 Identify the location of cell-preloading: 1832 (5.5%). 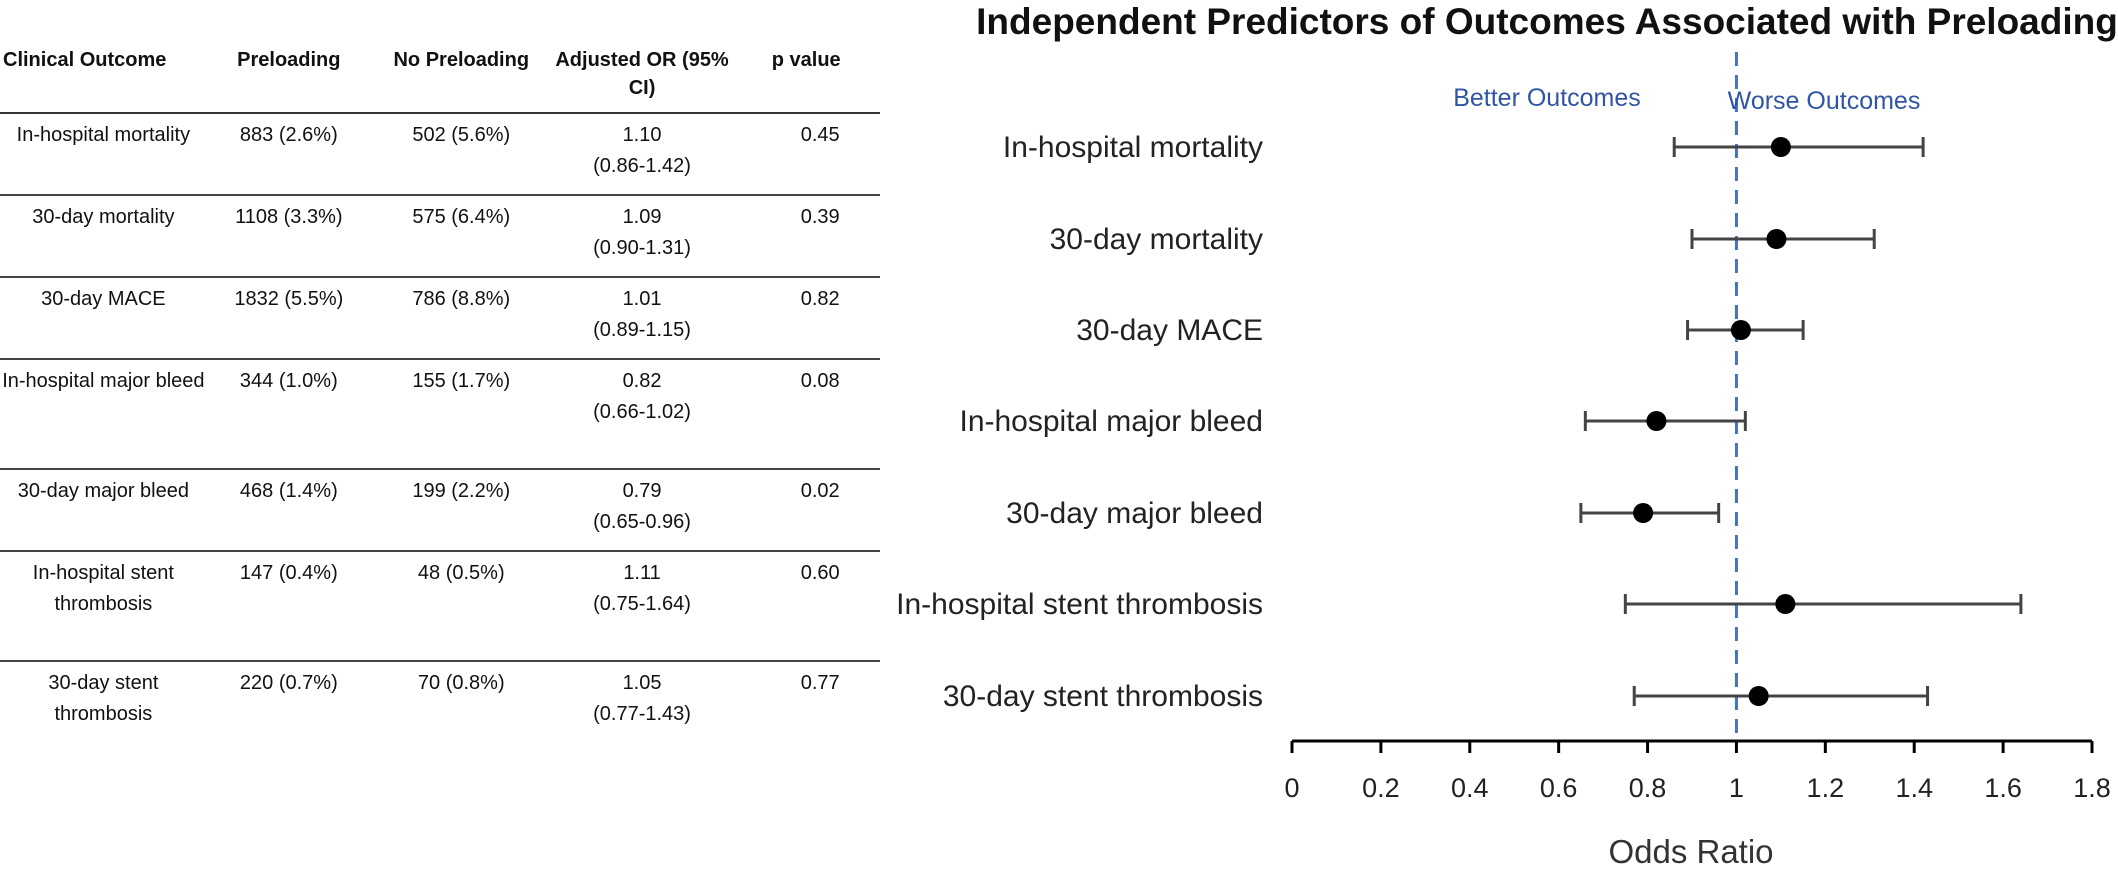
(288, 318).